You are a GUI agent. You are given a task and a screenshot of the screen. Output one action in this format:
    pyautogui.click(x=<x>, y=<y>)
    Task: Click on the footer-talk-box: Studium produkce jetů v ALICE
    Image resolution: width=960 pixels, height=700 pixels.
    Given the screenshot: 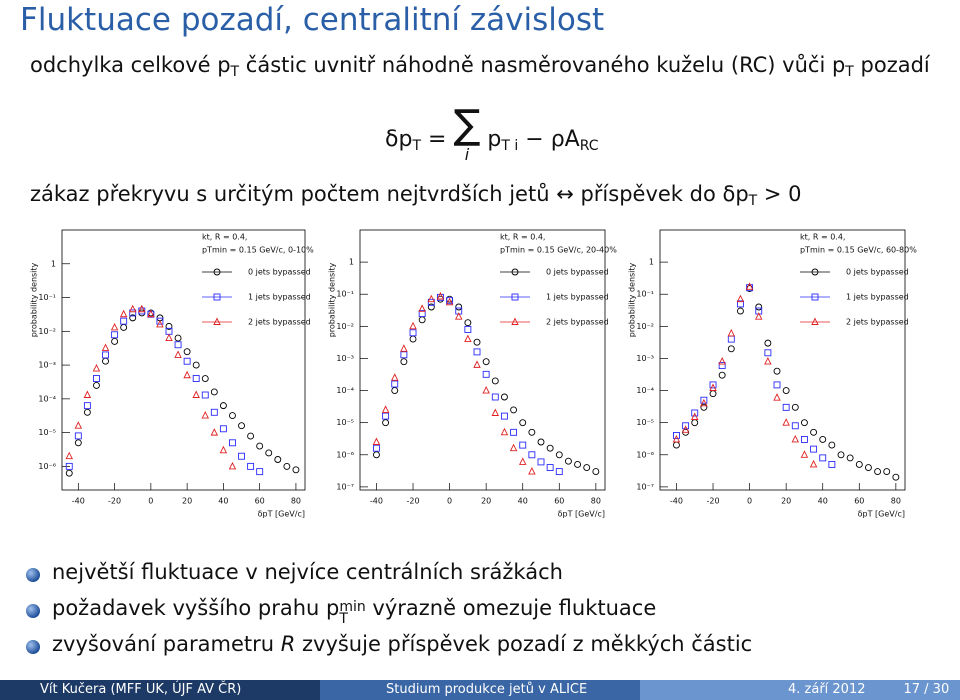 What is the action you would take?
    pyautogui.click(x=480, y=690)
    